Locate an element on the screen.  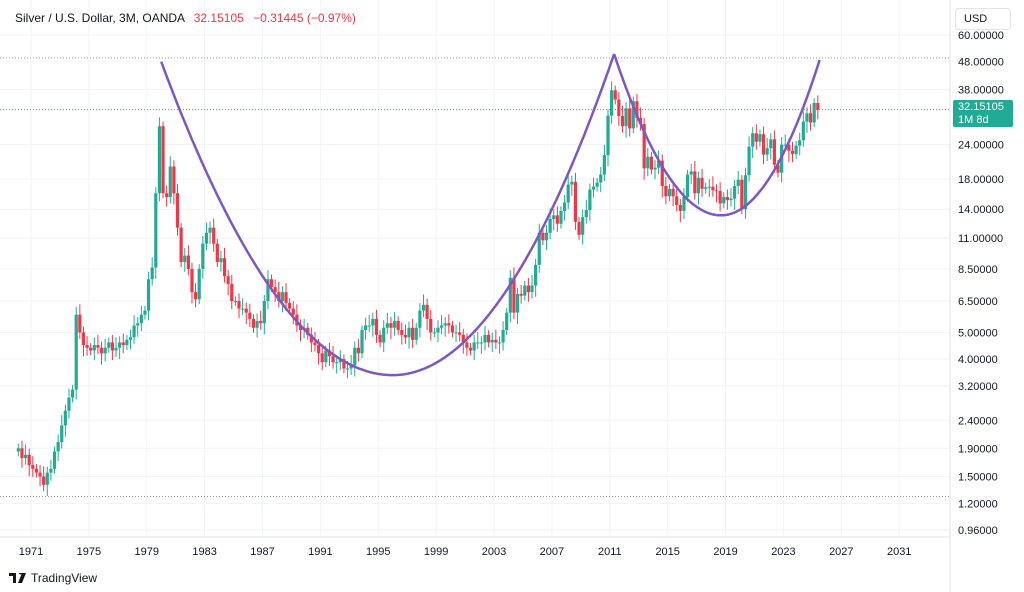
y-tick-label: 2.40000 is located at coordinates (978, 421).